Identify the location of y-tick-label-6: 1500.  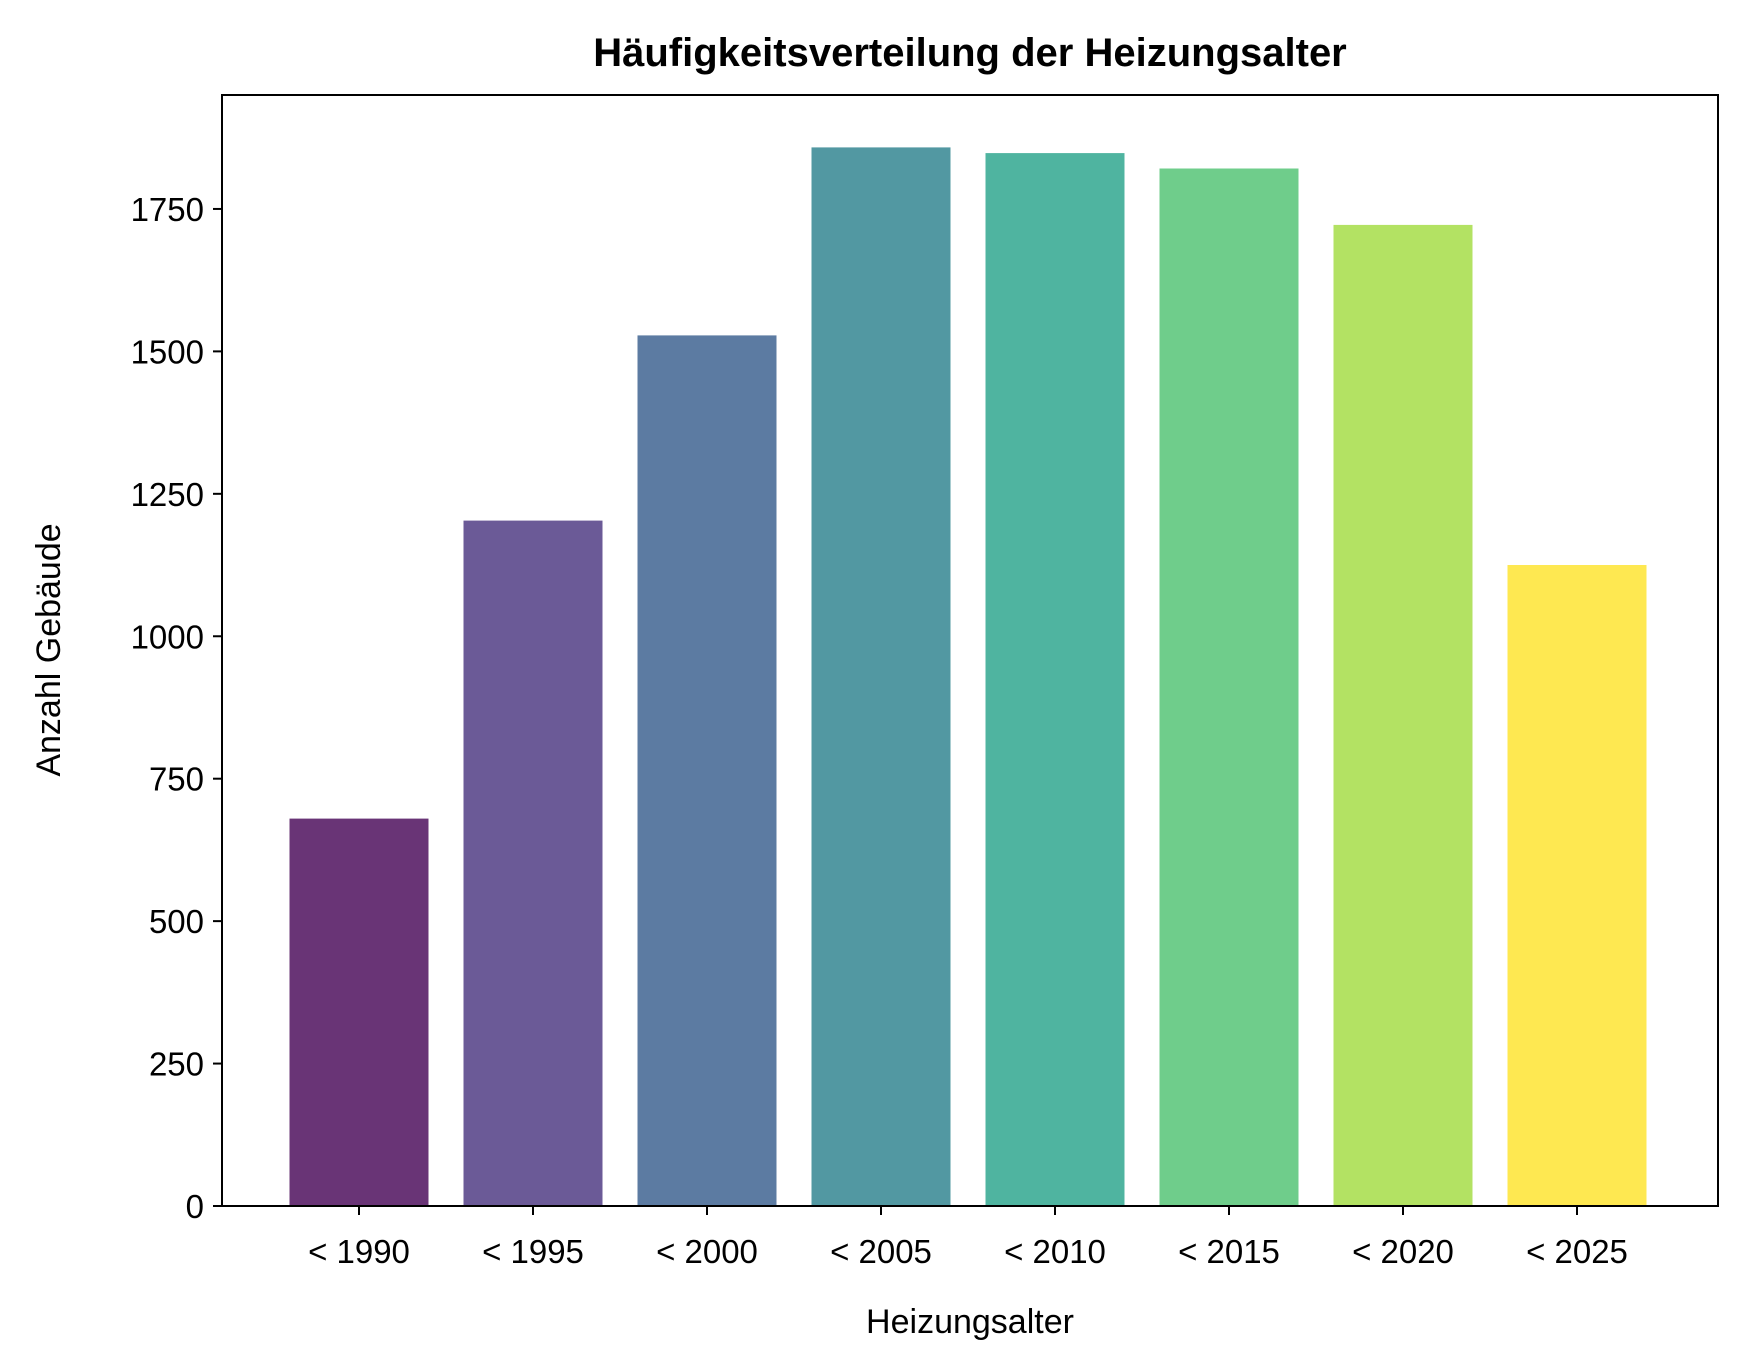
(167, 351).